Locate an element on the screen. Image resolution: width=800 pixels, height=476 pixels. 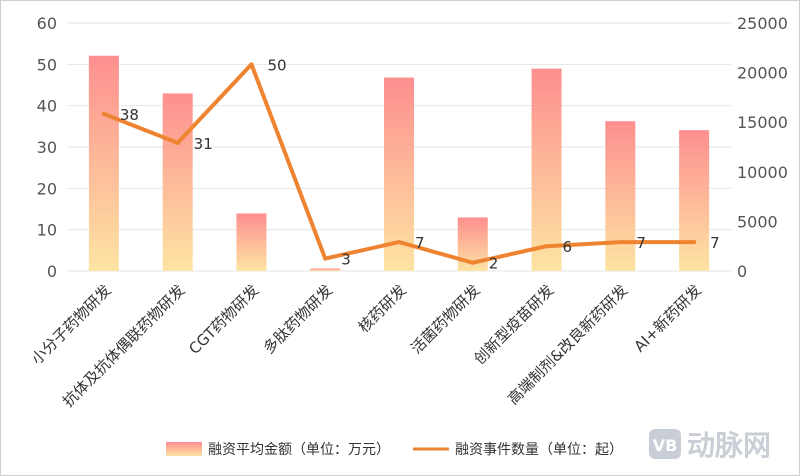
right-tick-label: 15000 is located at coordinates (762, 122).